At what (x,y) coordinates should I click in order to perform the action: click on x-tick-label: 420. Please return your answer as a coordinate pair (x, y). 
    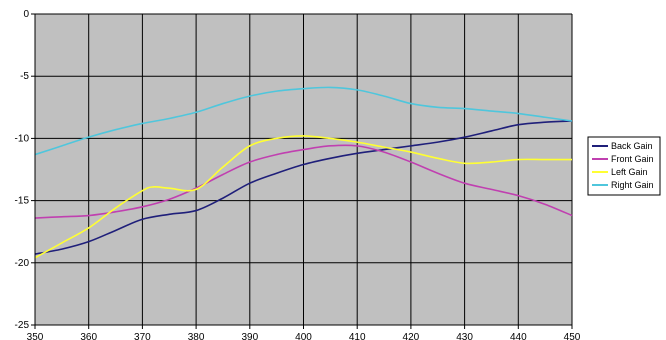
    Looking at the image, I should click on (411, 336).